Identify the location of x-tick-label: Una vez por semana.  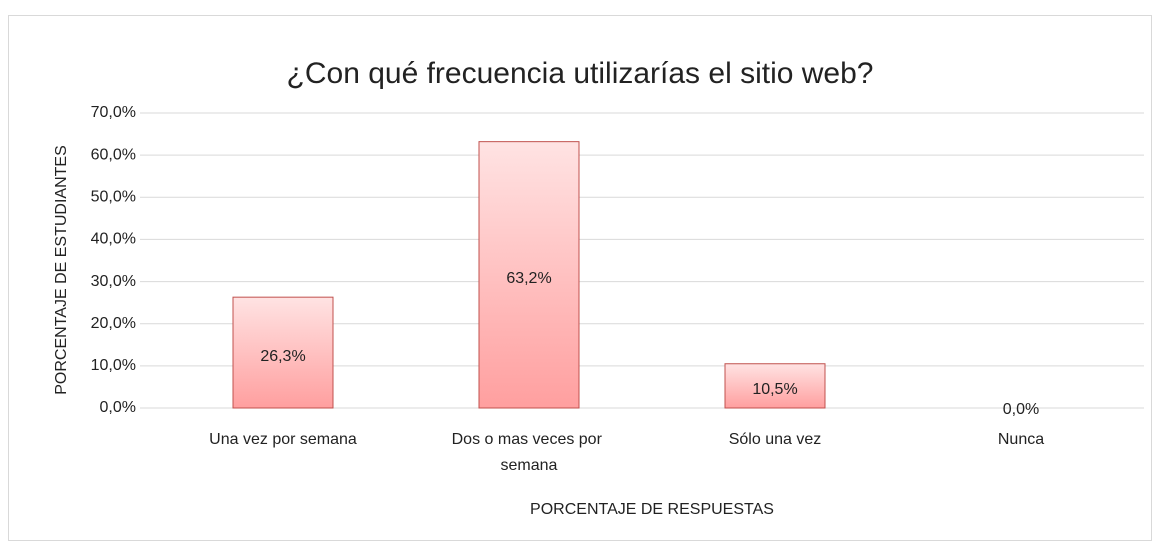
(283, 439).